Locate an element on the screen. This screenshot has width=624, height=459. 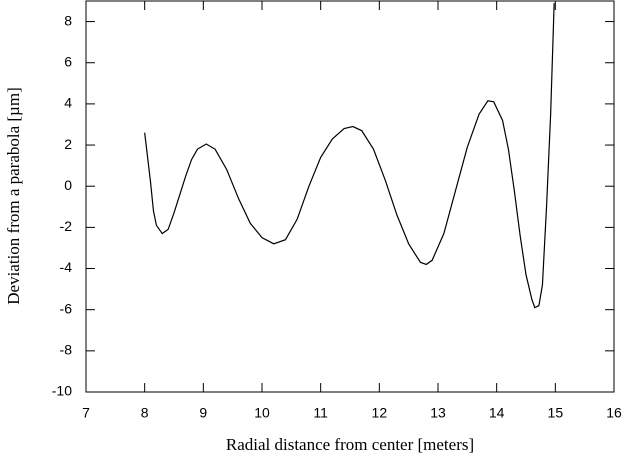
x-tick-label: 11 is located at coordinates (320, 413).